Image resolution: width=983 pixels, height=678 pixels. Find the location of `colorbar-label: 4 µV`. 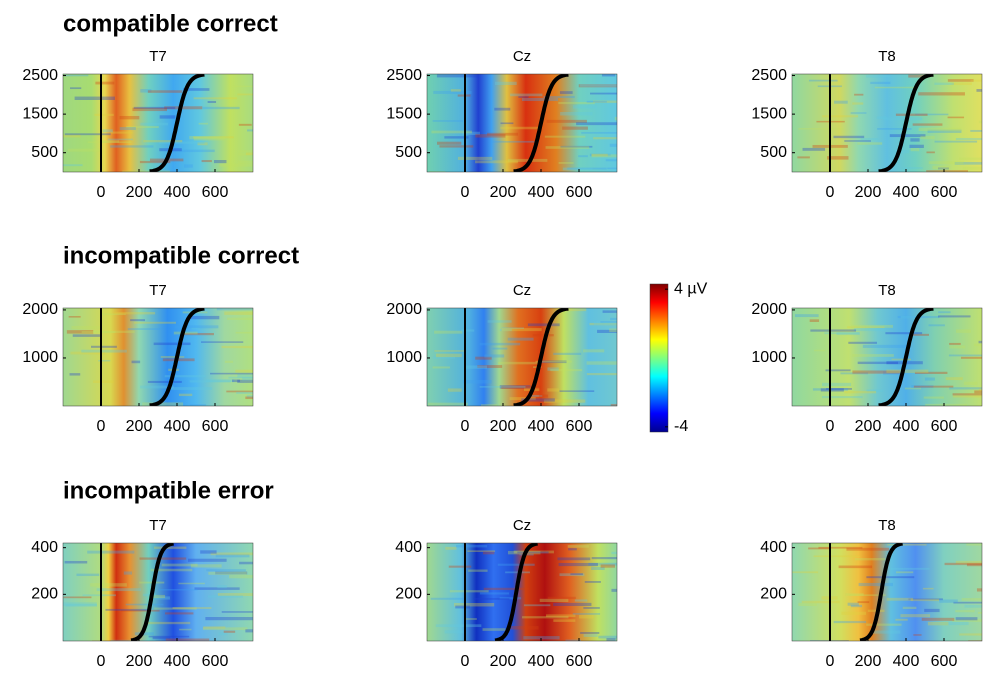

colorbar-label: 4 µV is located at coordinates (691, 288).